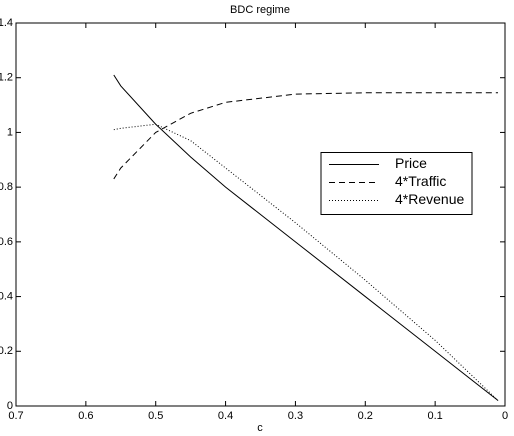  I want to click on x-axis-label: c, so click(260, 428).